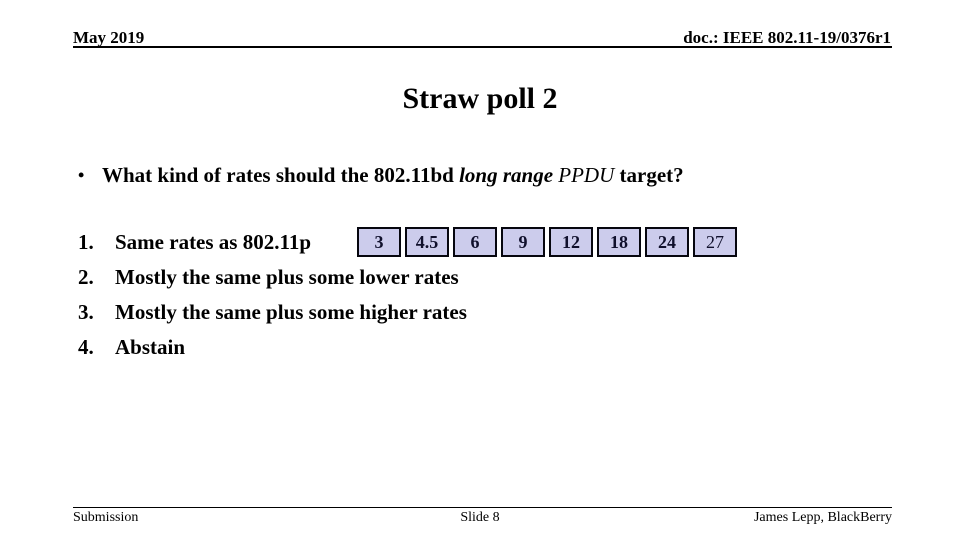 This screenshot has width=960, height=540. I want to click on list-item: 3. Mostly the same plus some higher rates, so click(272, 312).